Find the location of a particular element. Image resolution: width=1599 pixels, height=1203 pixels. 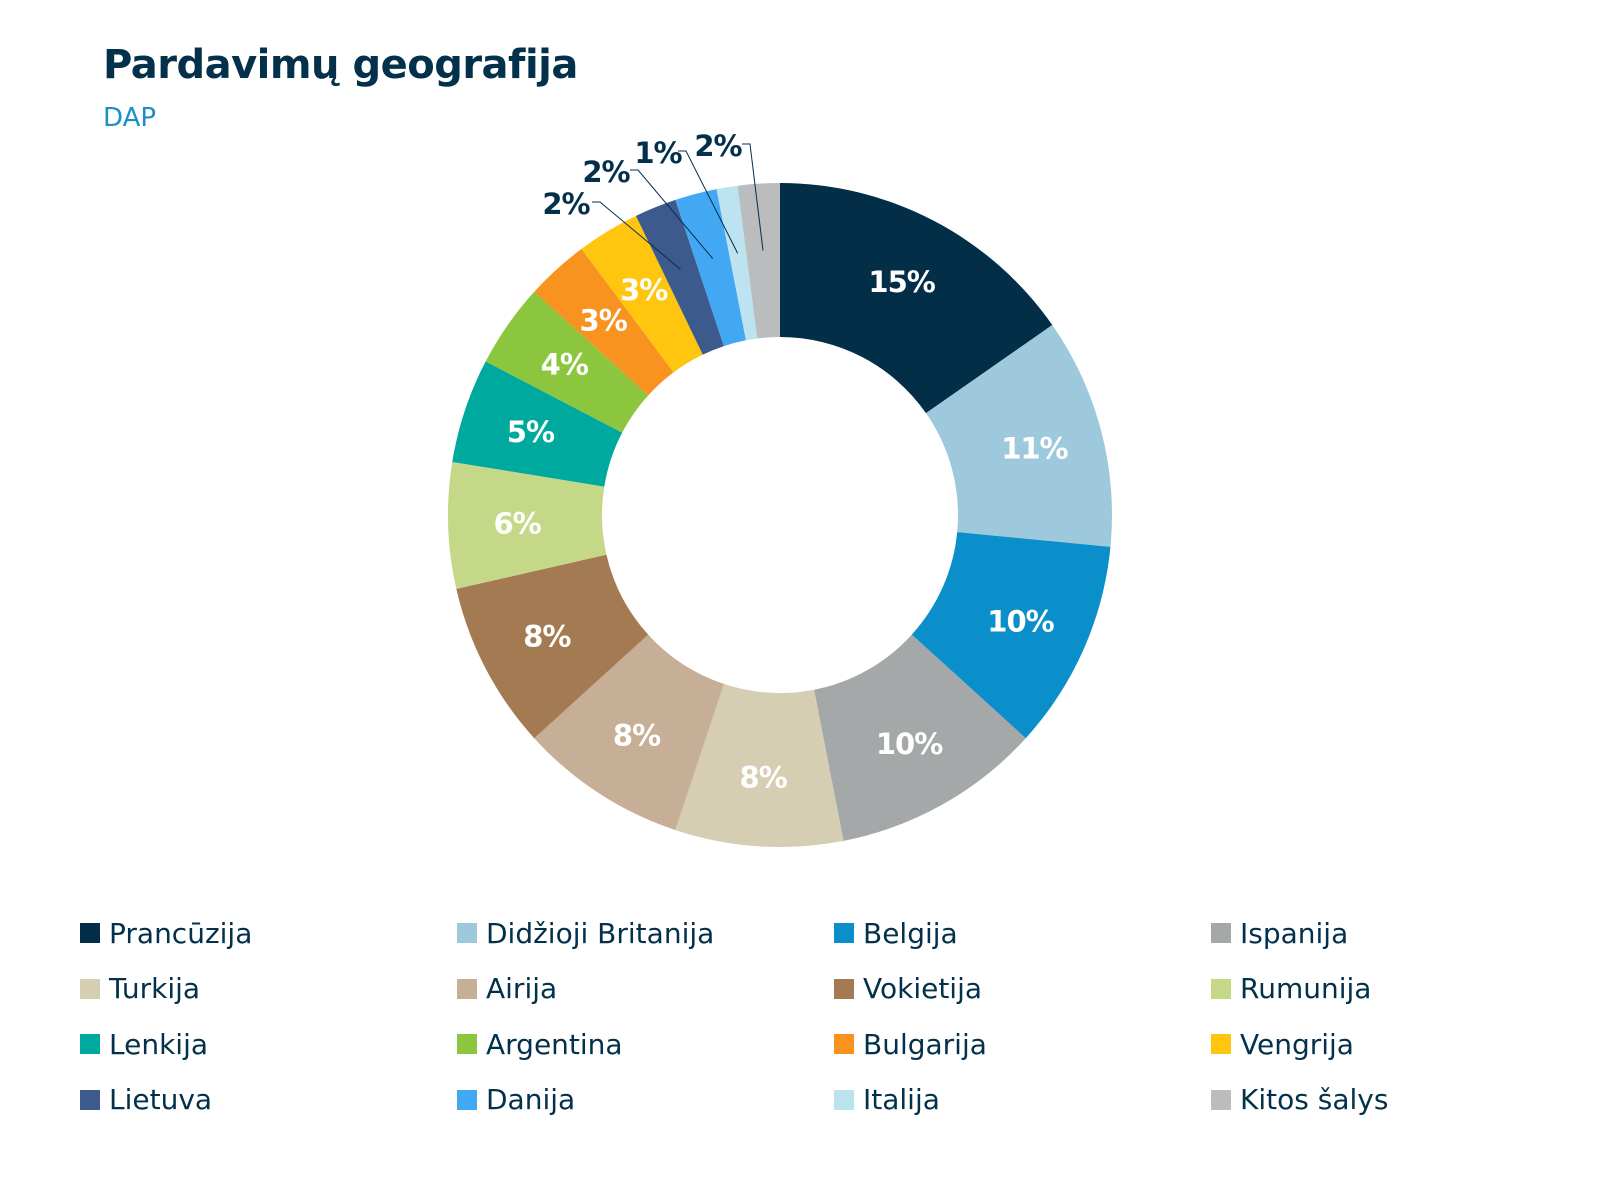

data-label-ispanija: 10% is located at coordinates (909, 744).